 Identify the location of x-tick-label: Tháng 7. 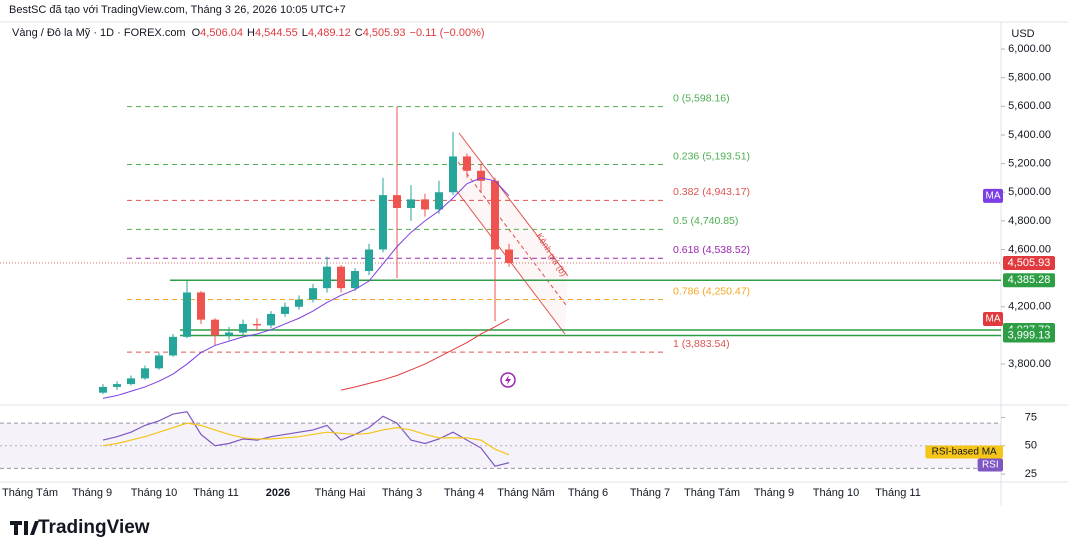
(650, 493).